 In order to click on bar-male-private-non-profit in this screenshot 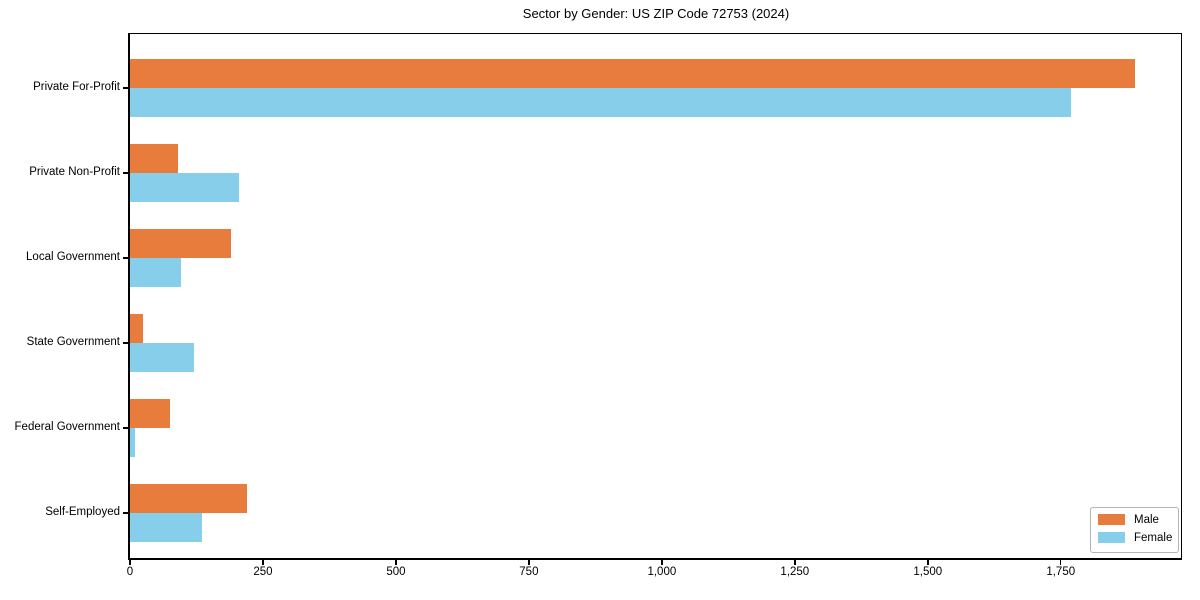, I will do `click(154, 158)`.